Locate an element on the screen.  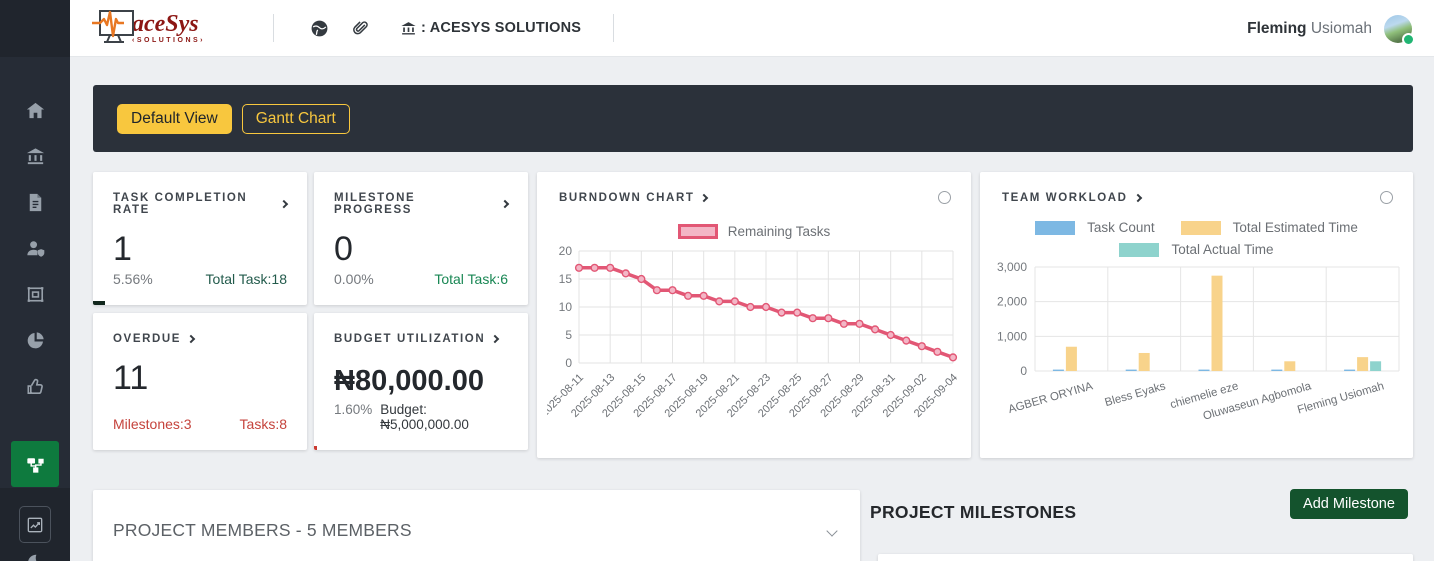
link-button is located at coordinates (360, 28).